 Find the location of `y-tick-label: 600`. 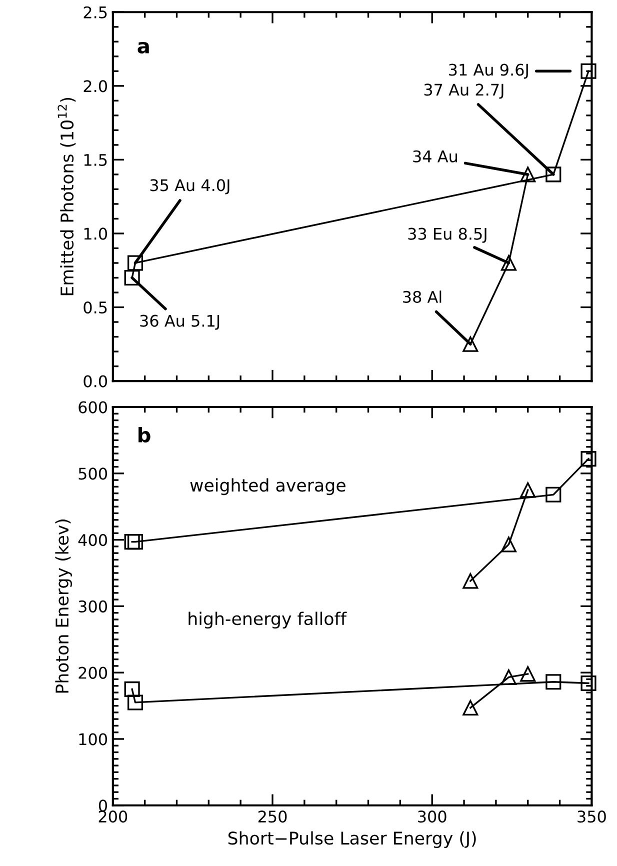

y-tick-label: 600 is located at coordinates (92, 407).